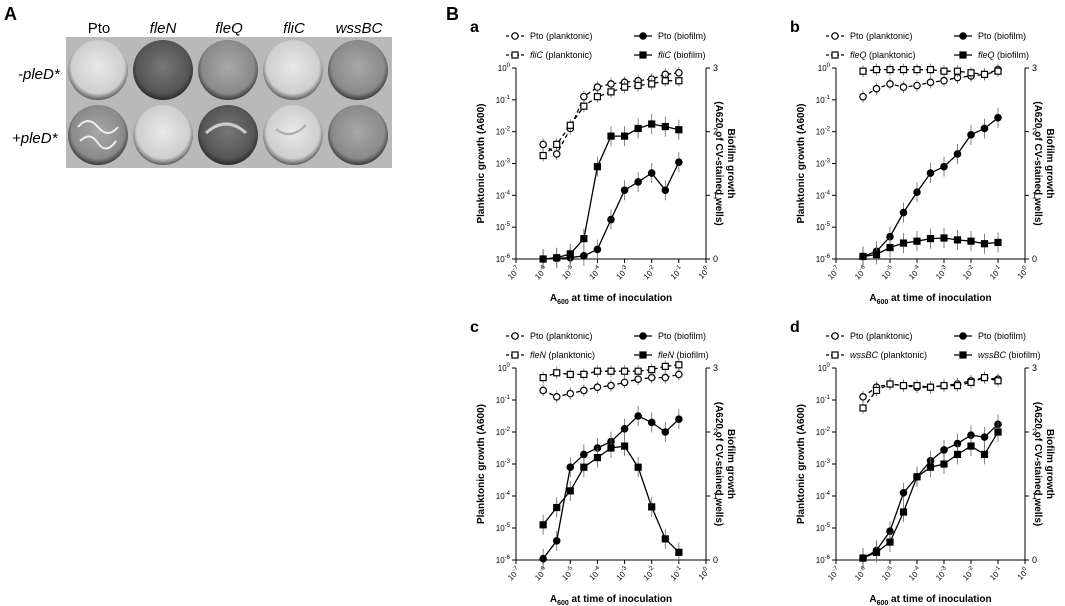  What do you see at coordinates (834, 574) in the screenshot?
I see `x-tick-label: 10-7` at bounding box center [834, 574].